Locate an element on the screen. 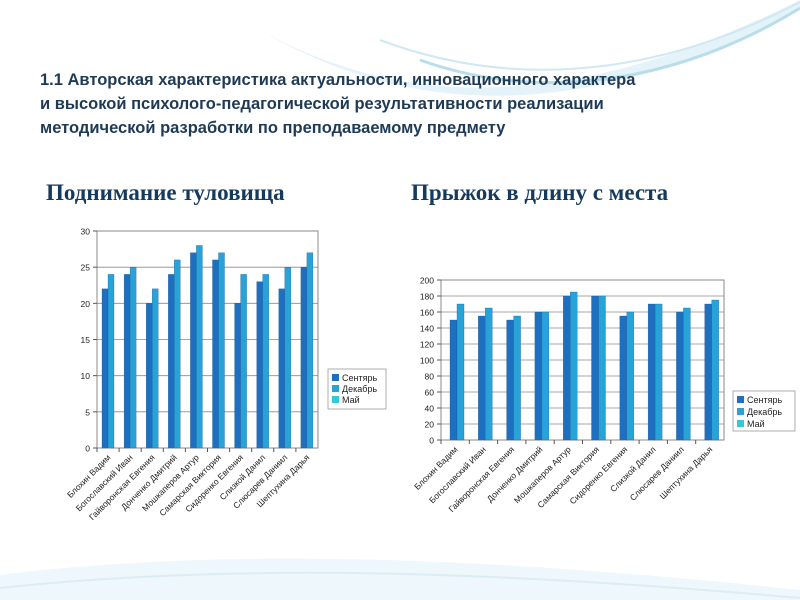  chart1-subtitle: Поднимание туловища is located at coordinates (165, 192).